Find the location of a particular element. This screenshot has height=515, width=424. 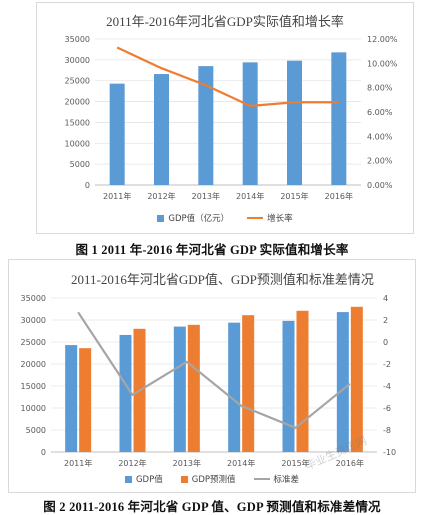

y2-tick-label: -6 is located at coordinates (387, 408).